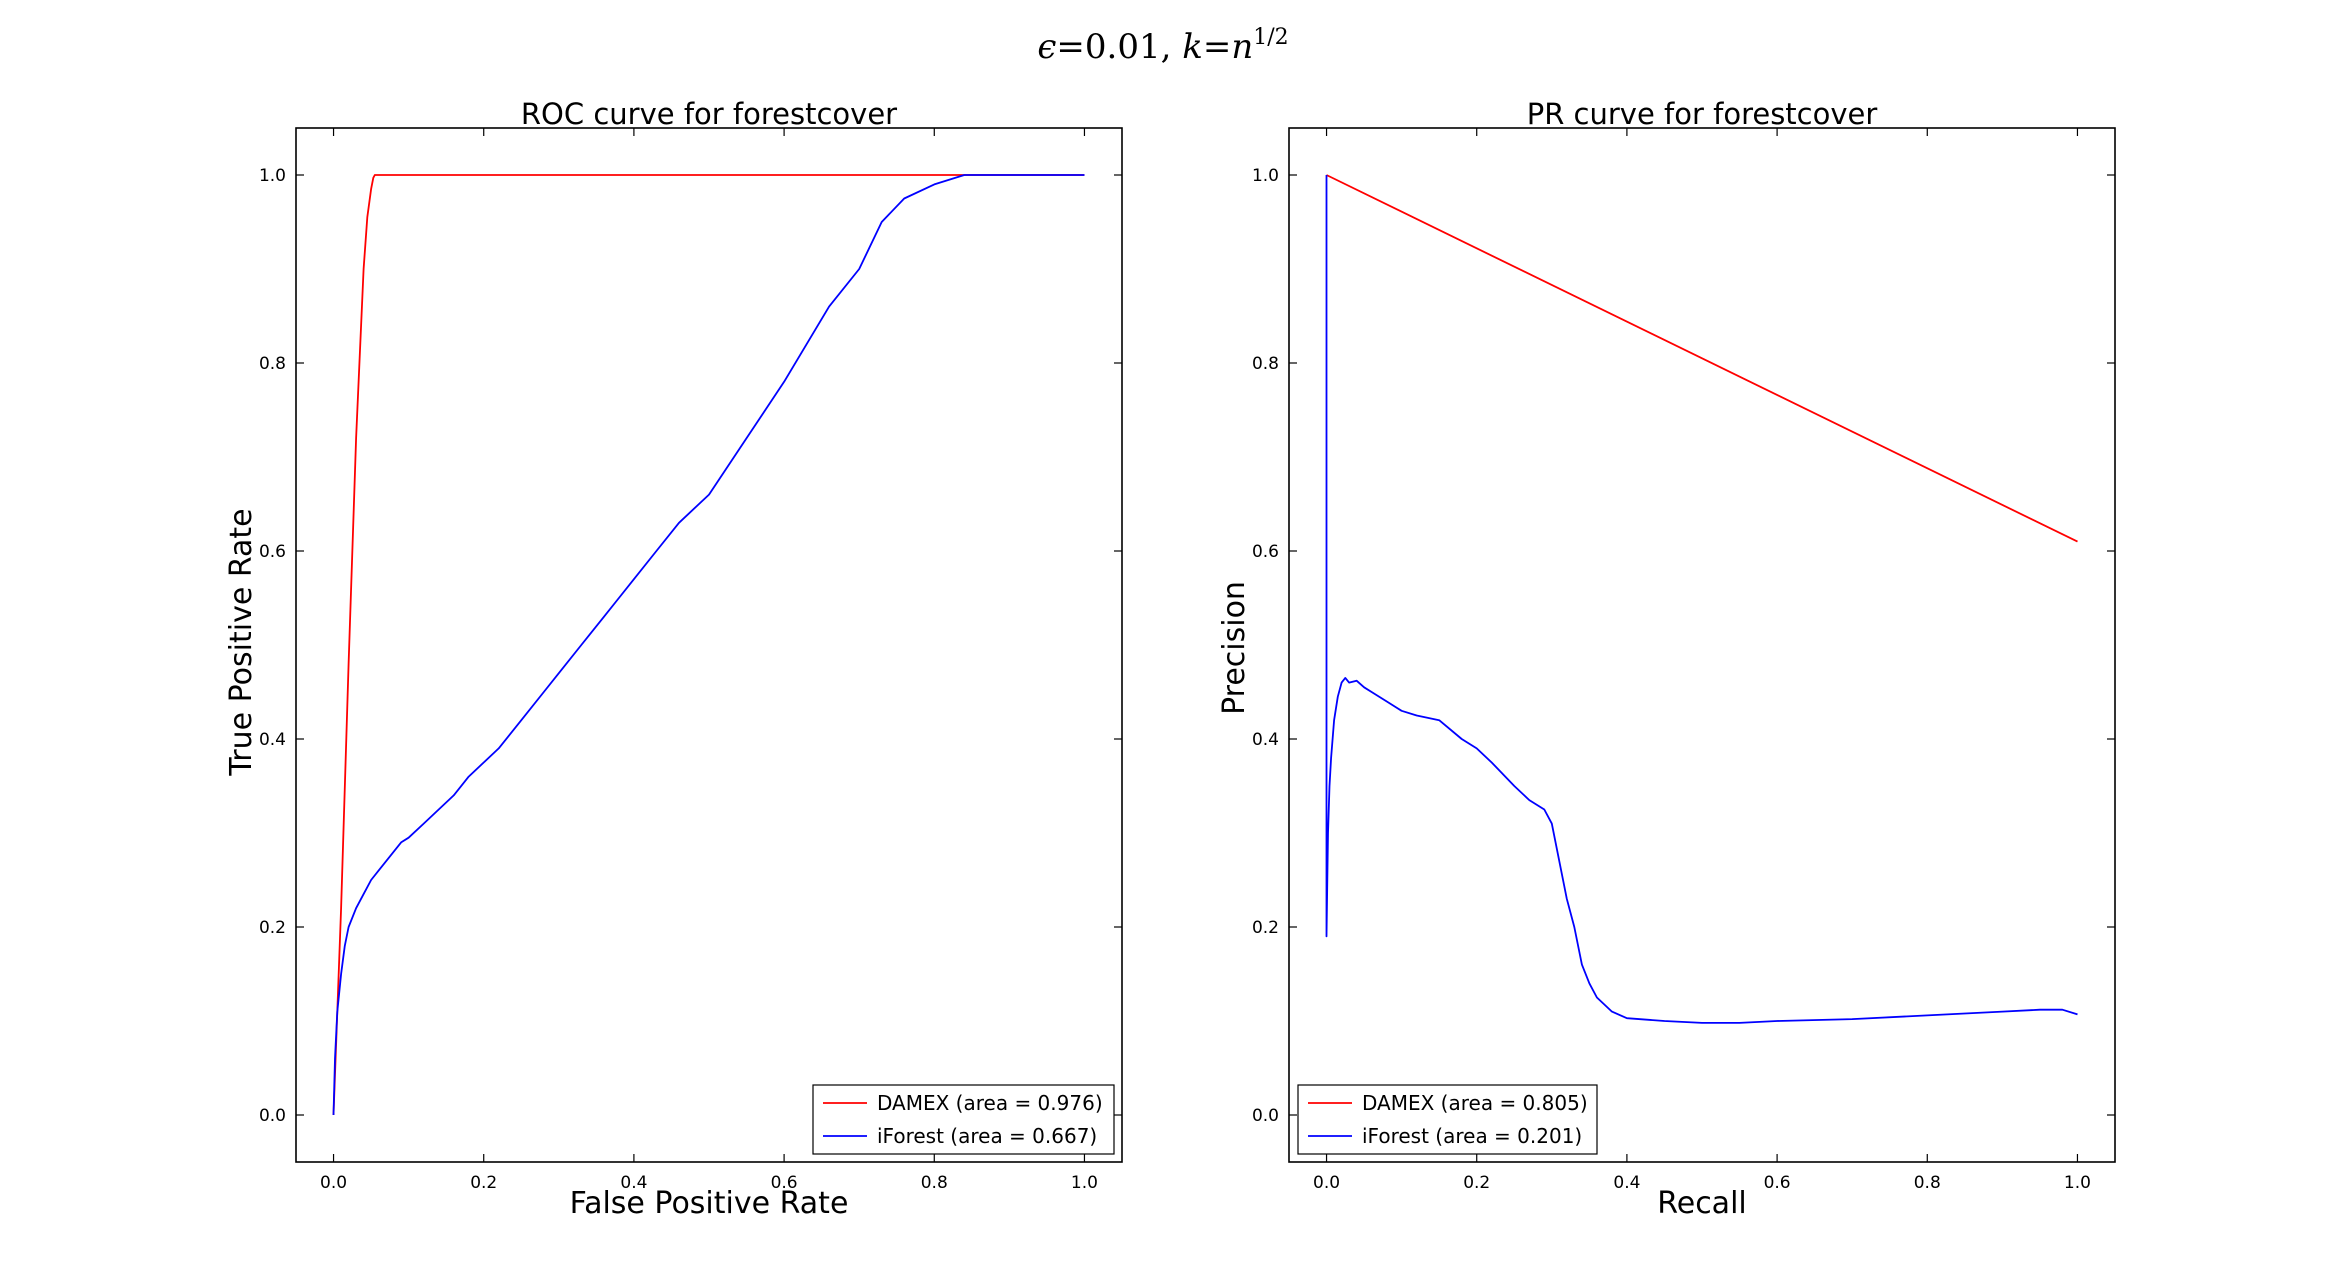 The height and width of the screenshot is (1277, 2326). Describe the element at coordinates (1162, 46) in the screenshot. I see `figure-suptitle: ϵ=0.01, k=n1/2` at that location.